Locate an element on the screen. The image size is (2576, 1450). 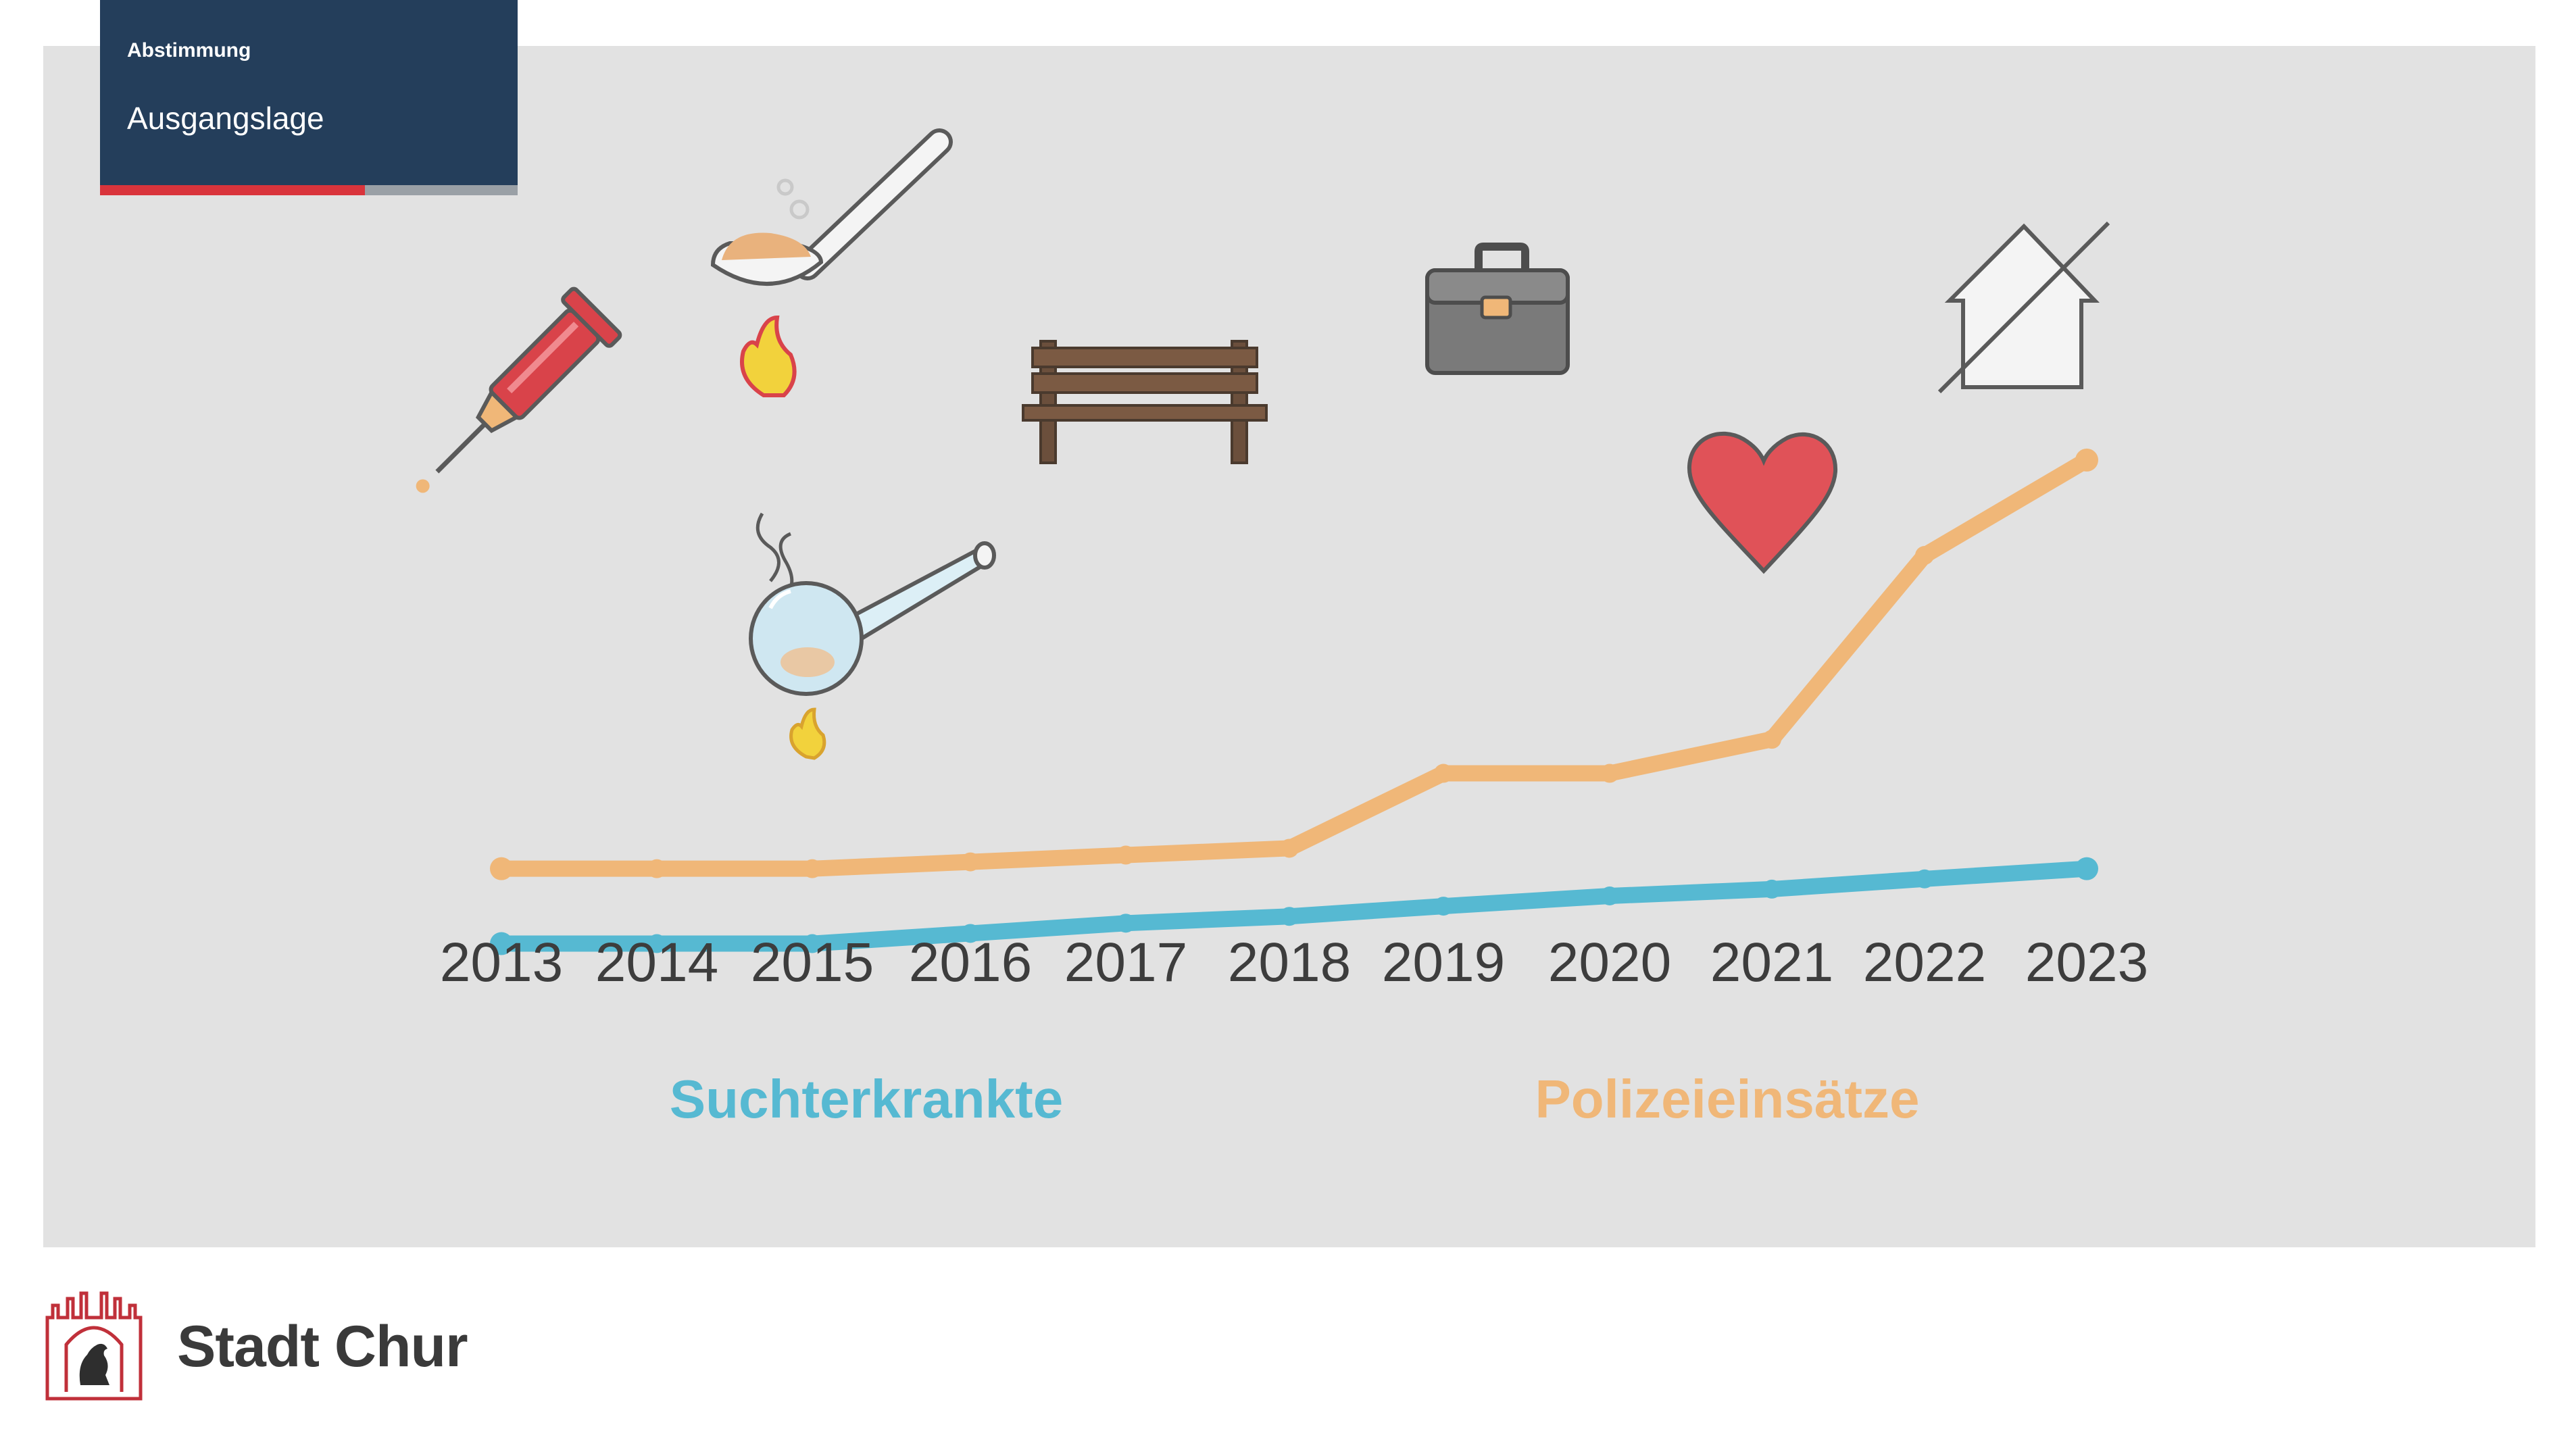
header-title: Ausgangslage is located at coordinates (226, 118).